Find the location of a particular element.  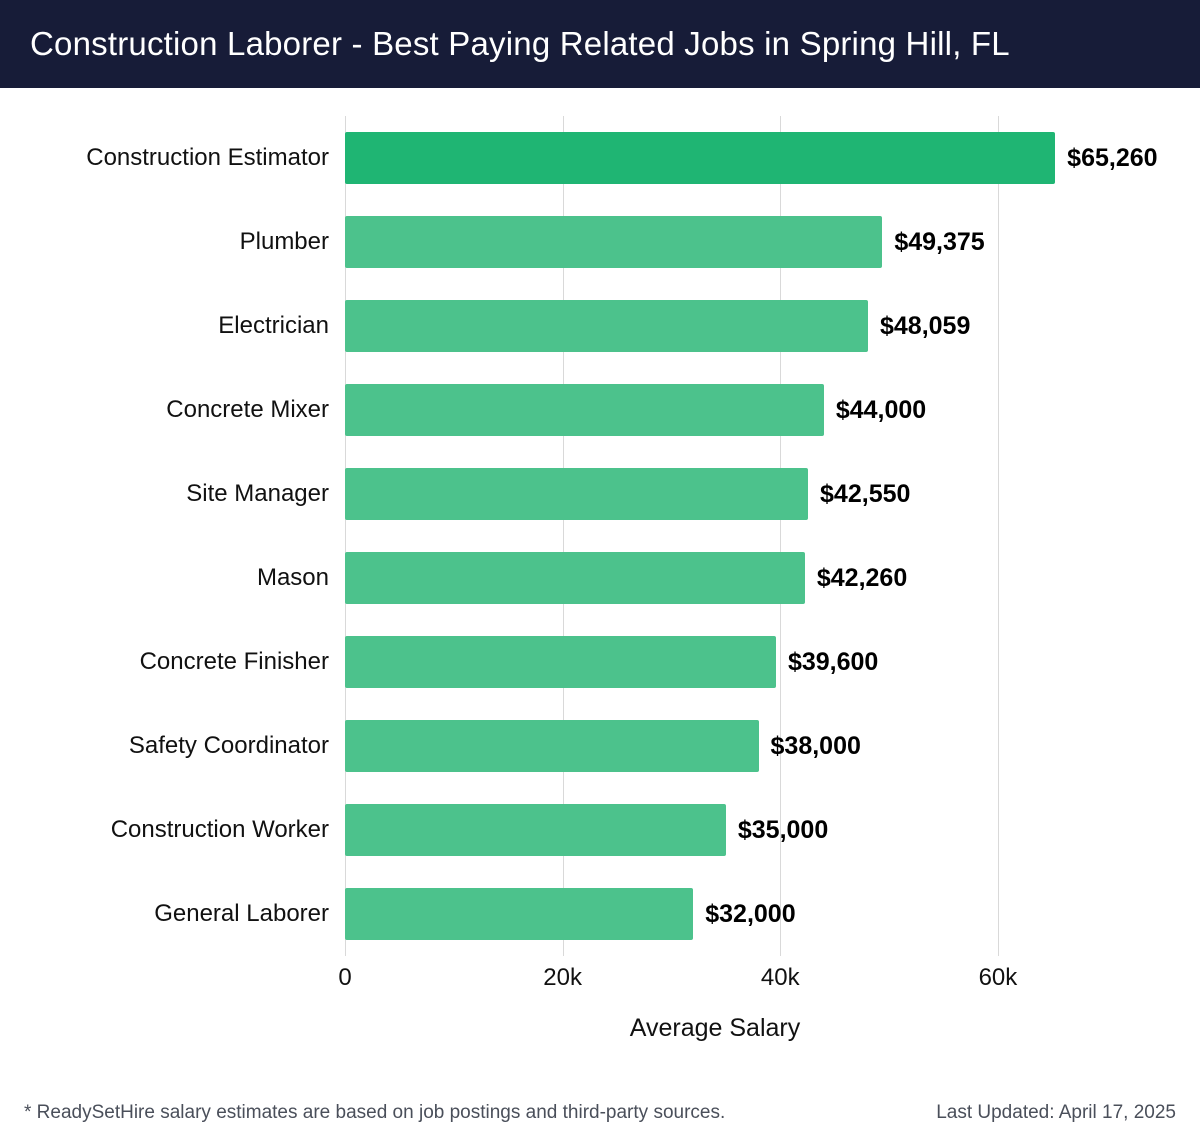

x-axis-title: Average Salary is located at coordinates (715, 1028).